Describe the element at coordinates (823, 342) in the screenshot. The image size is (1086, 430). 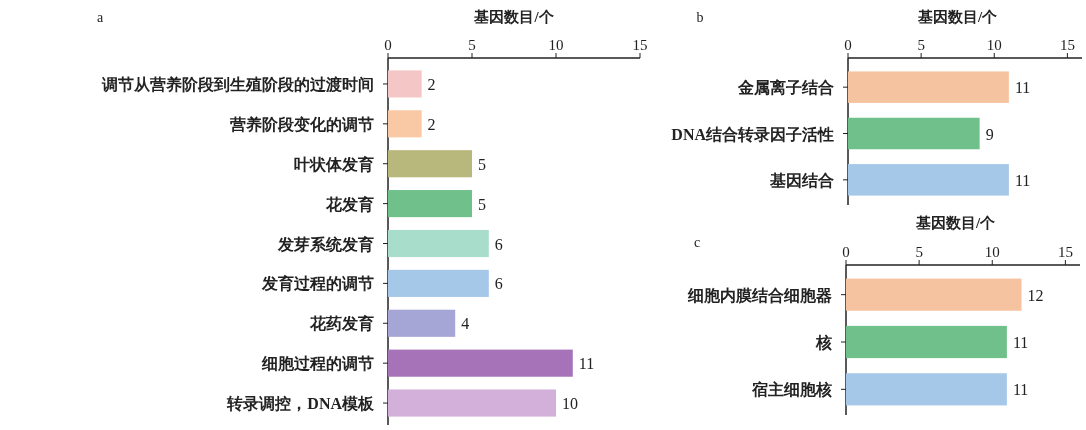
I see `y-tick-label: 核` at that location.